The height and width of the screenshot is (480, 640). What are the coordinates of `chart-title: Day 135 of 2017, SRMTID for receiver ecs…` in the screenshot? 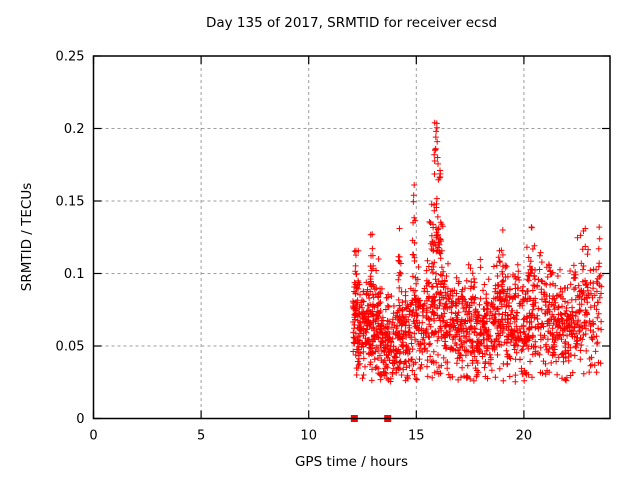 It's located at (351, 23).